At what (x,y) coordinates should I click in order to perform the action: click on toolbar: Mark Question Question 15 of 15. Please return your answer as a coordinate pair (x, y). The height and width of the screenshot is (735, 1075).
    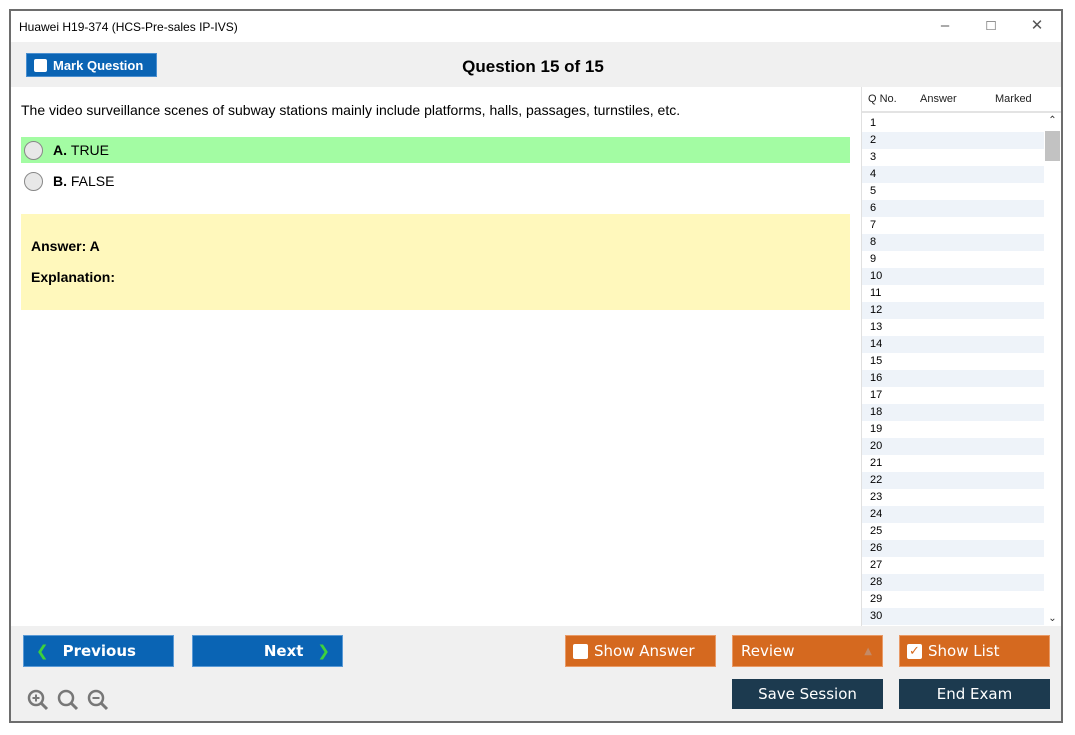
    Looking at the image, I should click on (536, 64).